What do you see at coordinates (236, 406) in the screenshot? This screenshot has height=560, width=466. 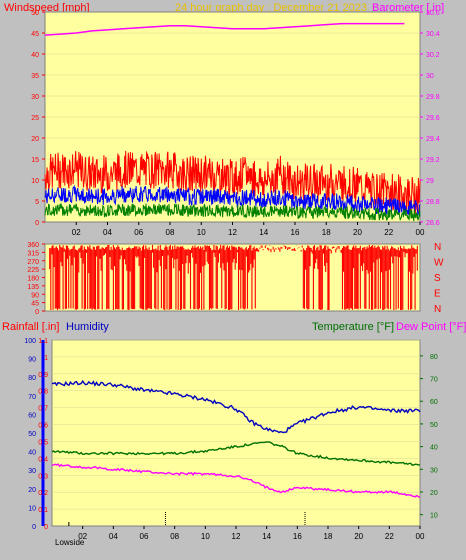 I see `humidity-line` at bounding box center [236, 406].